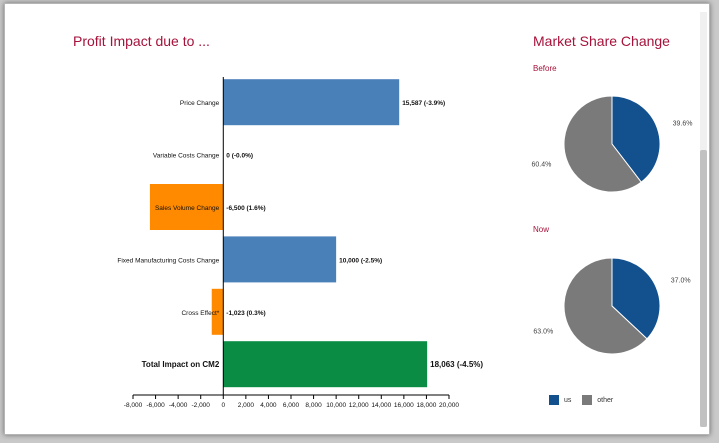 This screenshot has height=443, width=719. What do you see at coordinates (245, 313) in the screenshot?
I see `value-label-4: -1,023 (0.3%)` at bounding box center [245, 313].